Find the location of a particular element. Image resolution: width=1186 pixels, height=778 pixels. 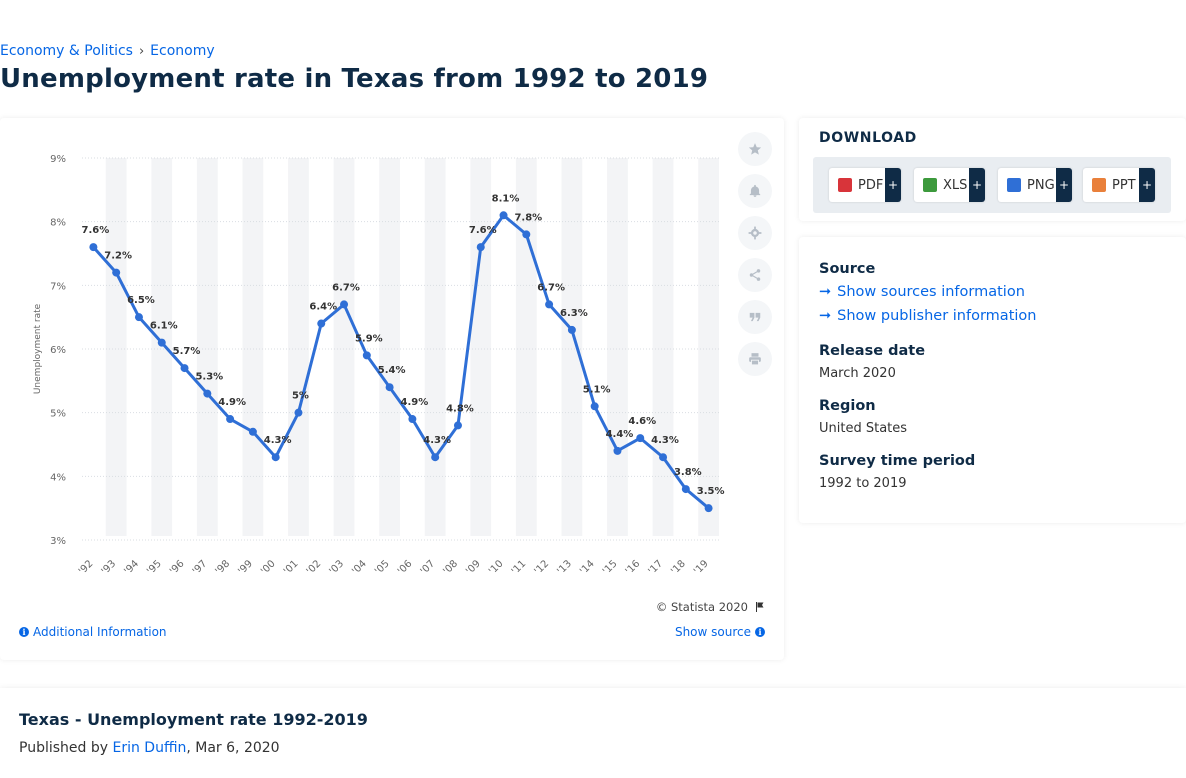

region-value: United States is located at coordinates (863, 428).